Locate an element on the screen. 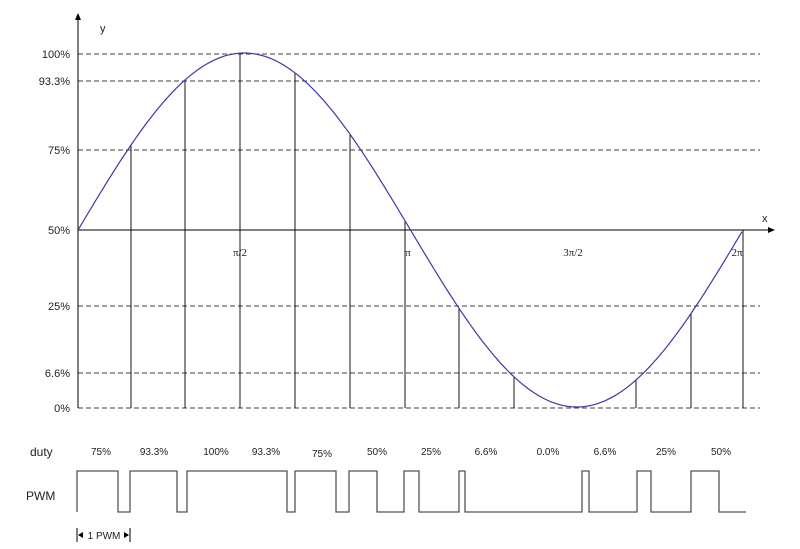  x-tick-label: 2π is located at coordinates (737, 253).